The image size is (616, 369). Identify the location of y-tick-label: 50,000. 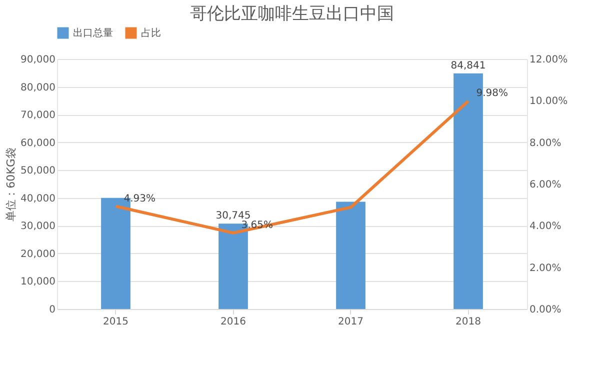
(38, 171).